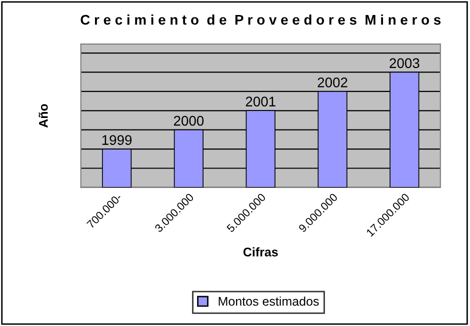 The width and height of the screenshot is (470, 326). I want to click on legend-label: Montos estimados, so click(268, 301).